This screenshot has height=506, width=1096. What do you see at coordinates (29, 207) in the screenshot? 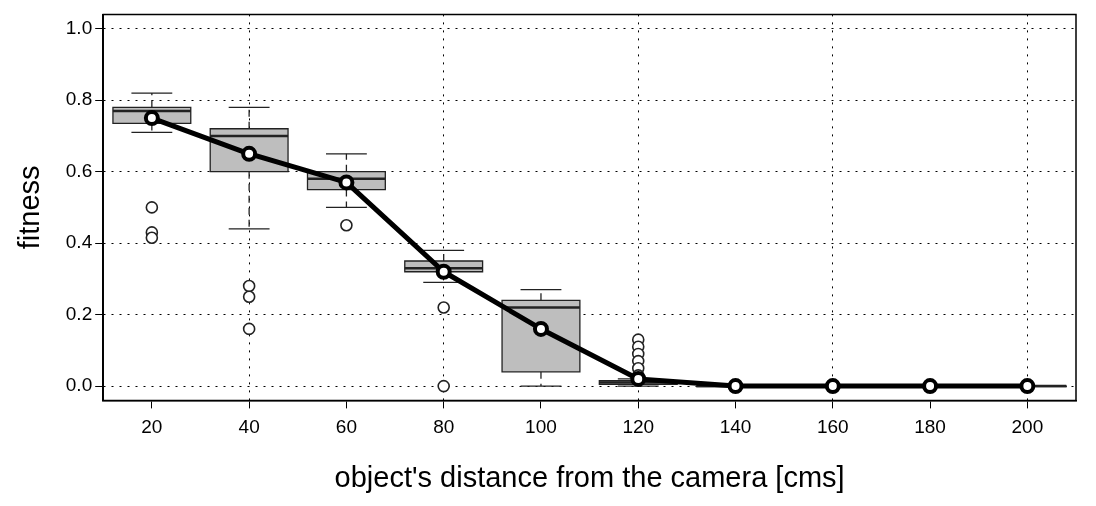
I see `y-axis-title: fitness` at bounding box center [29, 207].